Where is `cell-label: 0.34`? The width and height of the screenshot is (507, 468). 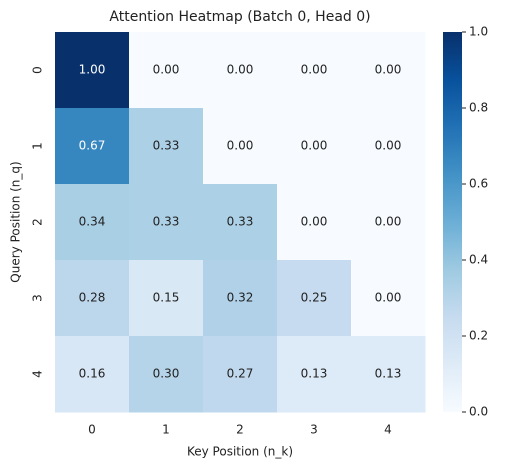
cell-label: 0.34 is located at coordinates (92, 222).